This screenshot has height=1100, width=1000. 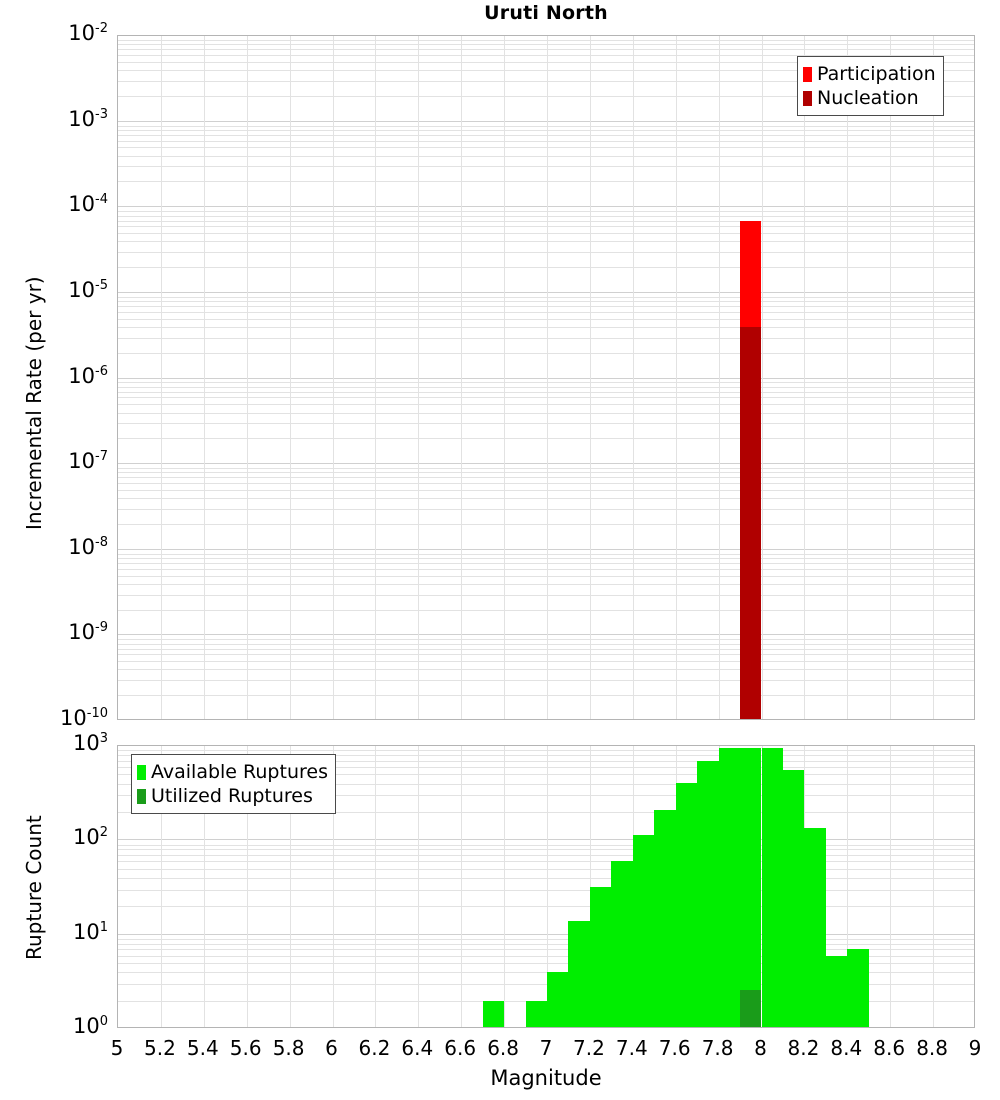 I want to click on legend-item: Participation, so click(x=869, y=74).